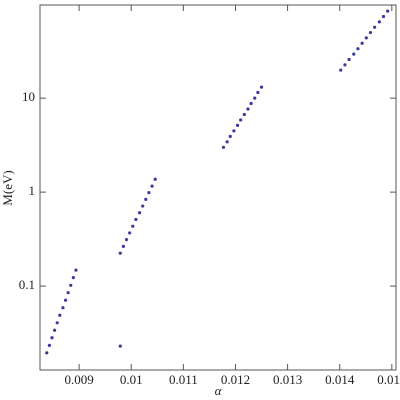 The height and width of the screenshot is (400, 400). What do you see at coordinates (388, 379) in the screenshot?
I see `x-tick-label: 0.015` at bounding box center [388, 379].